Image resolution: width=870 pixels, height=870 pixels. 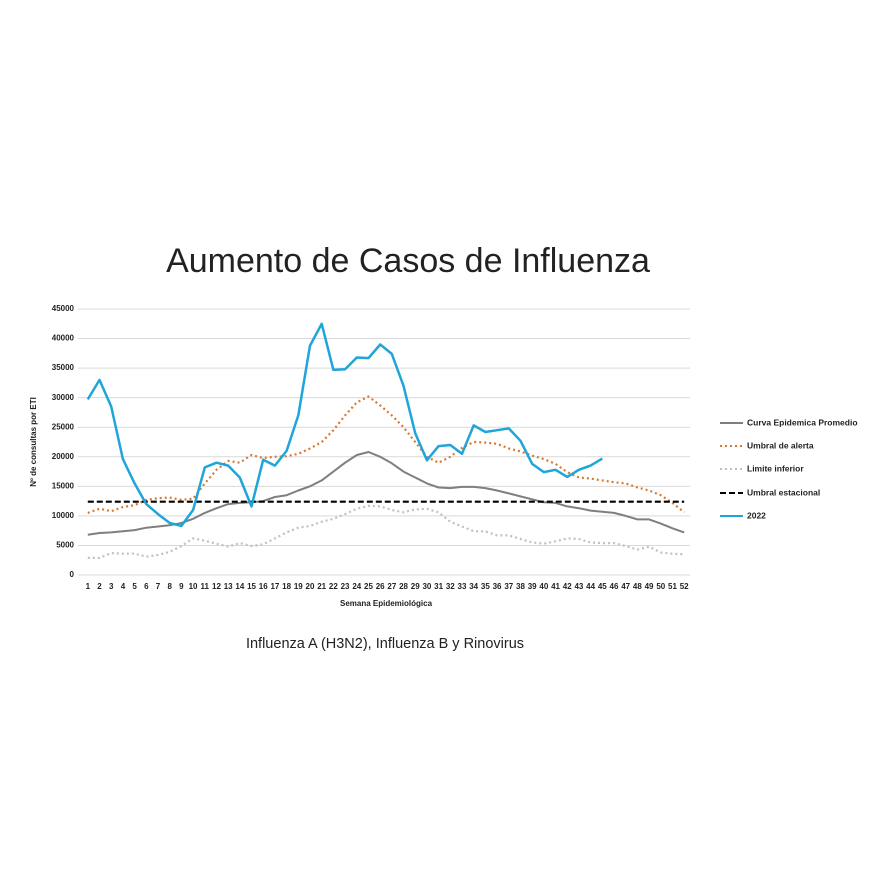 I want to click on x-tick-label: 28, so click(x=403, y=586).